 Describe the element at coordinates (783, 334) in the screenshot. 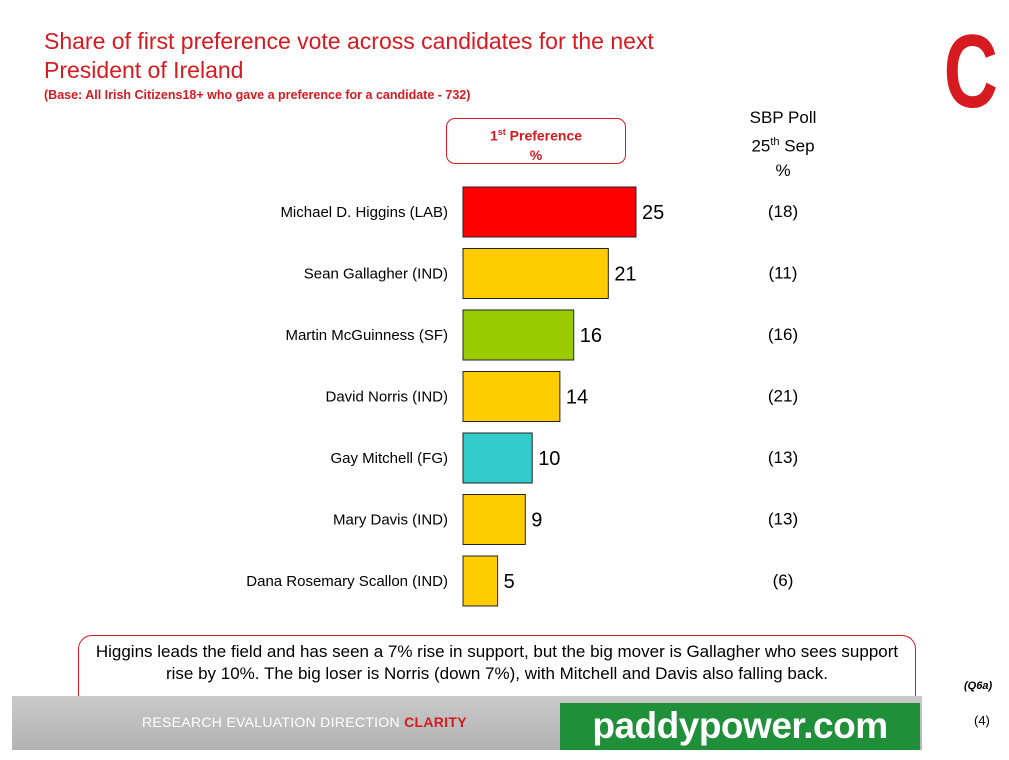

I see `sbp-poll-value: (16)` at that location.